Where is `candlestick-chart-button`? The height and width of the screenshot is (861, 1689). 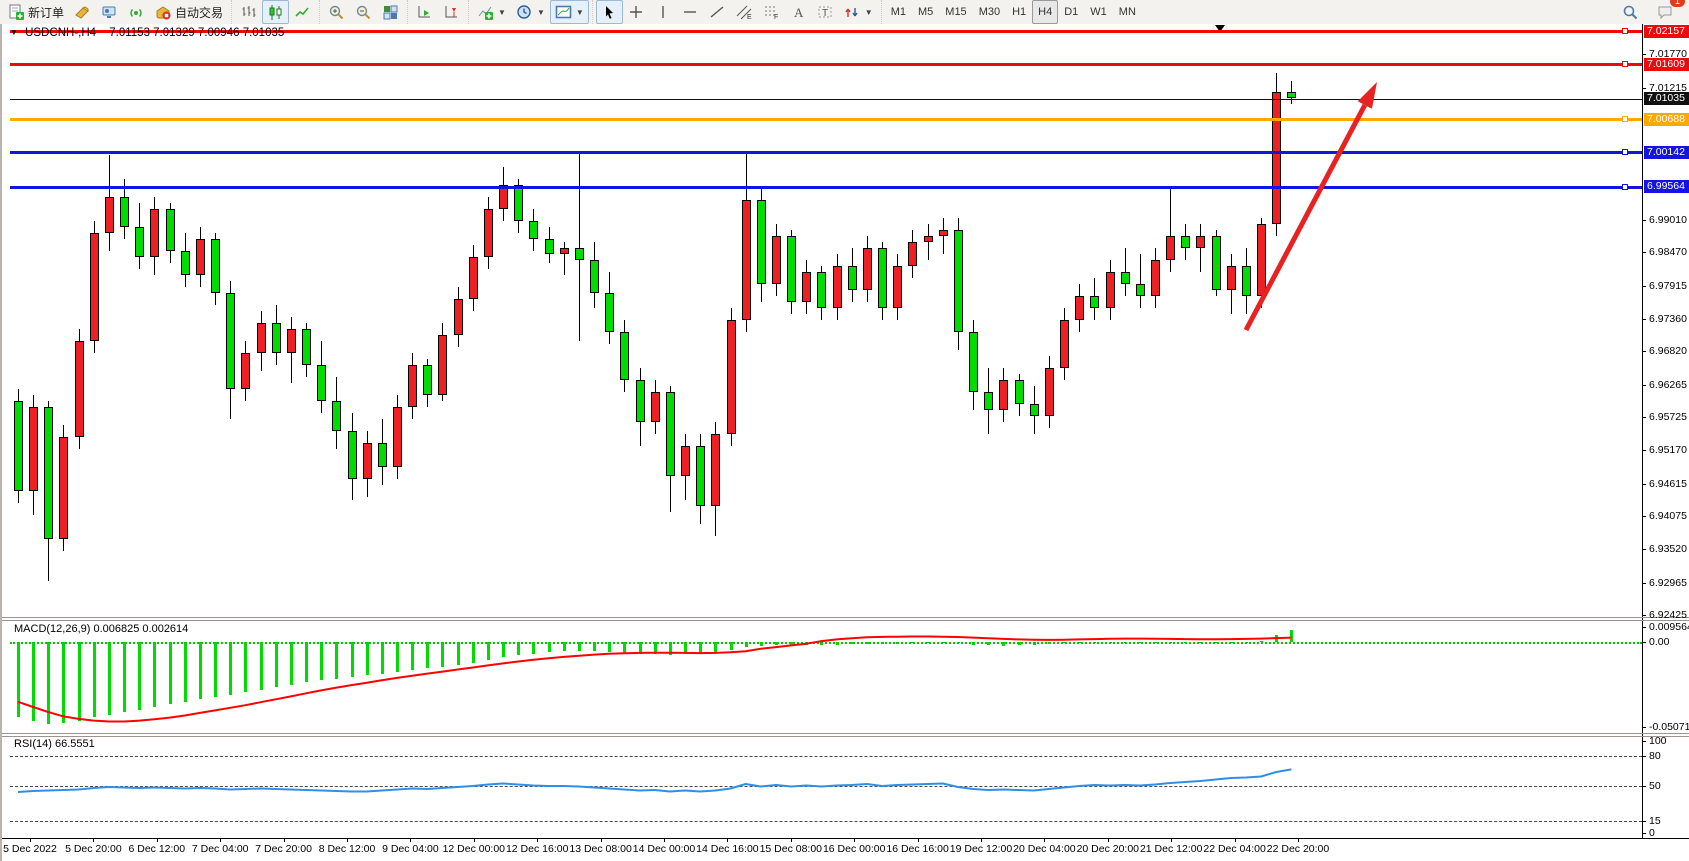 candlestick-chart-button is located at coordinates (276, 12).